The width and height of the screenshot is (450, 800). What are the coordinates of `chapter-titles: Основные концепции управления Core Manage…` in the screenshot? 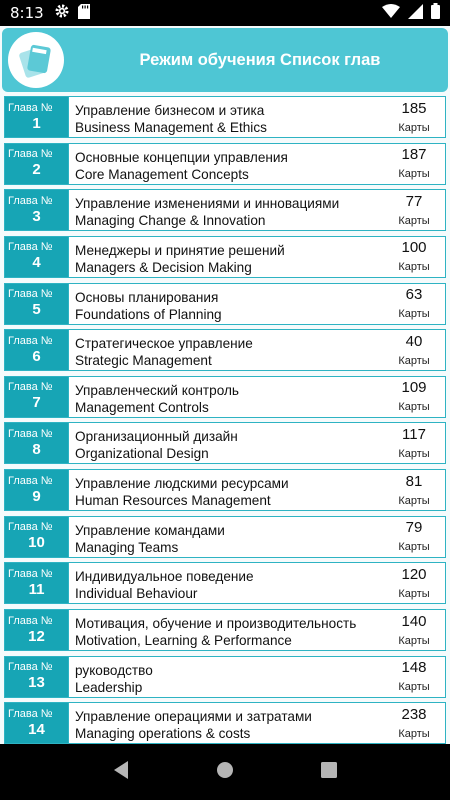 It's located at (226, 163).